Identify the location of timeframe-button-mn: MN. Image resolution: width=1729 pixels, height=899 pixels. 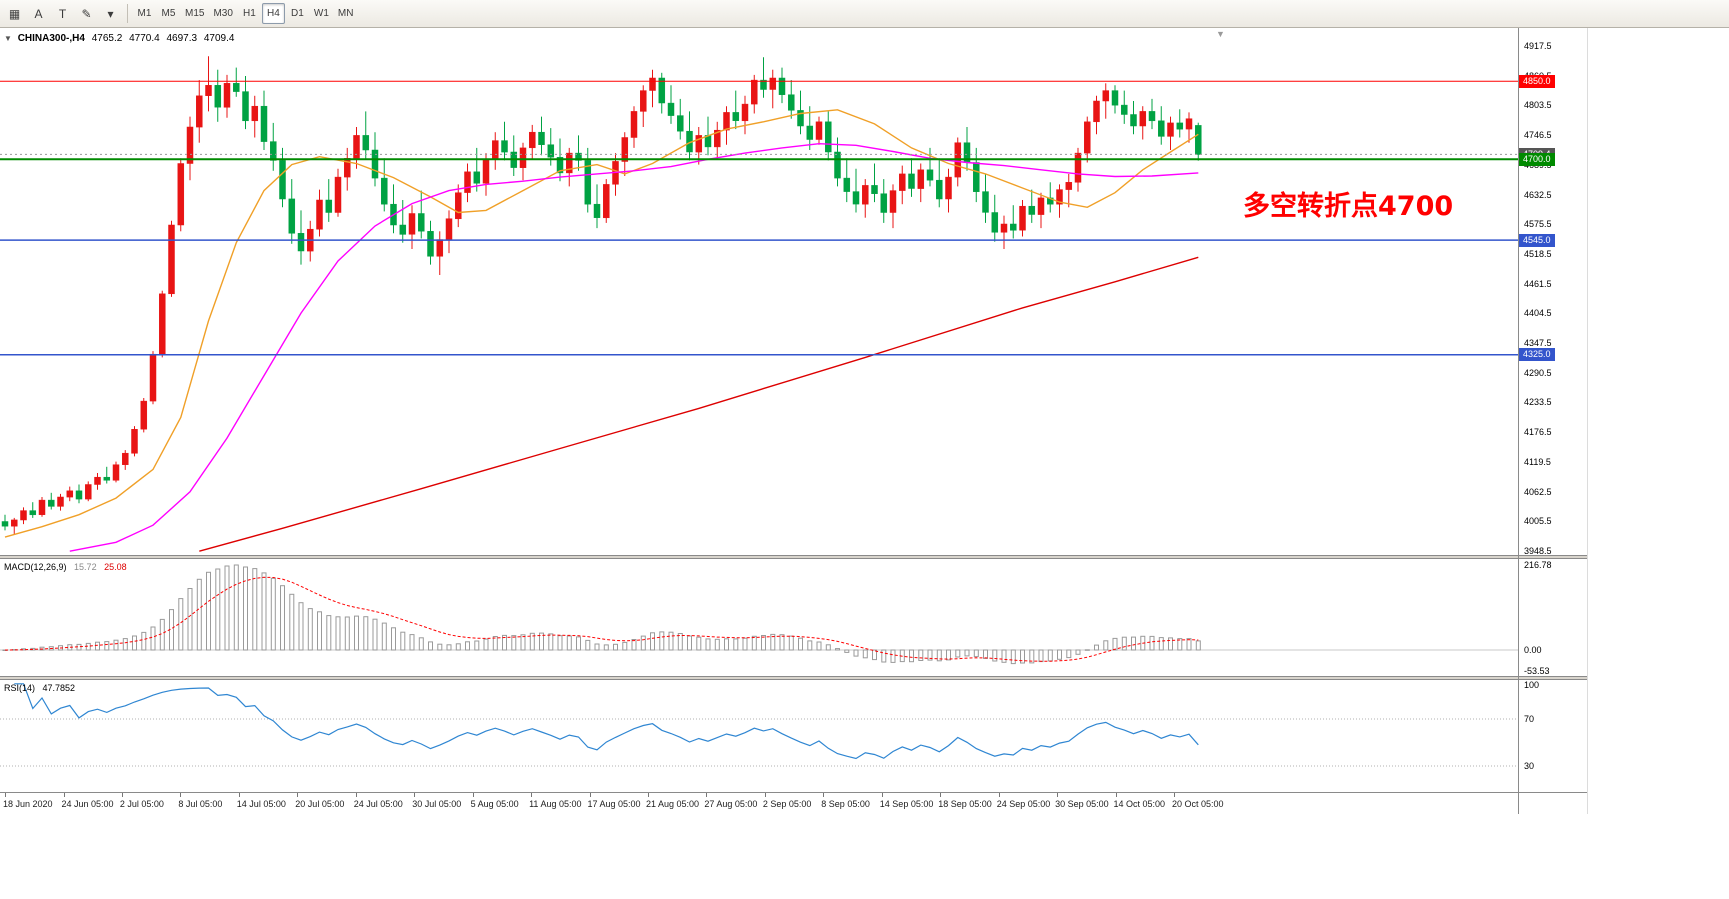
(345, 13).